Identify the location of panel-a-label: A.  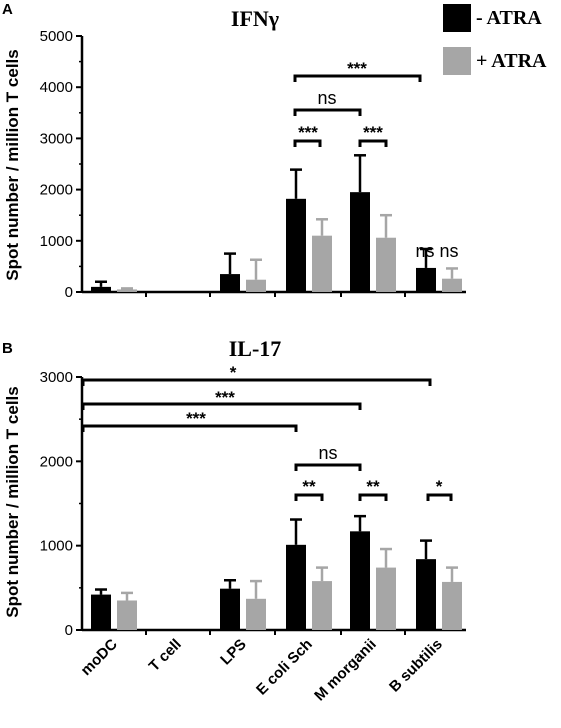
(7, 9).